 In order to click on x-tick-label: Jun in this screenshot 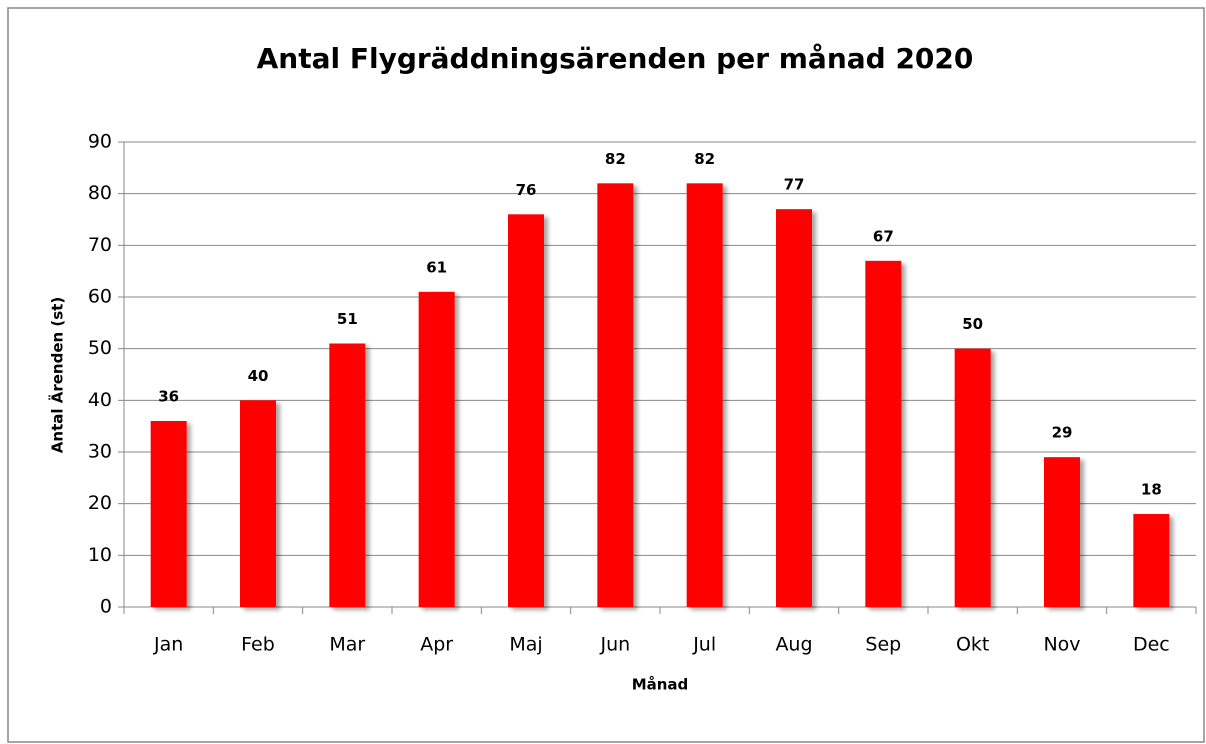, I will do `click(614, 645)`.